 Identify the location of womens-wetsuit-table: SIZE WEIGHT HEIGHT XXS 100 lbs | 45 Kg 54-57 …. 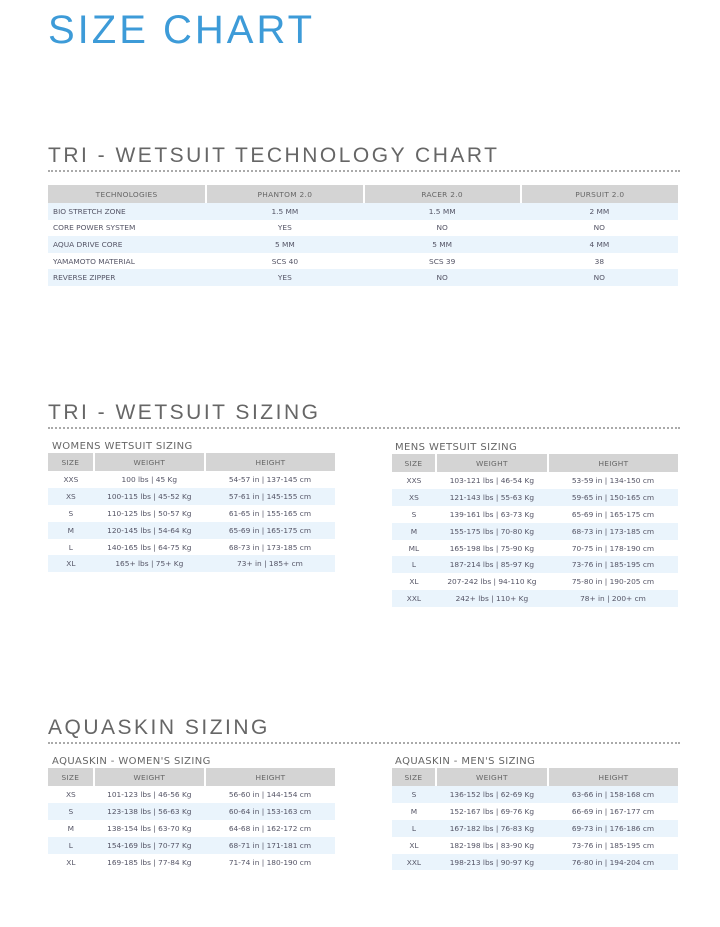
(191, 513).